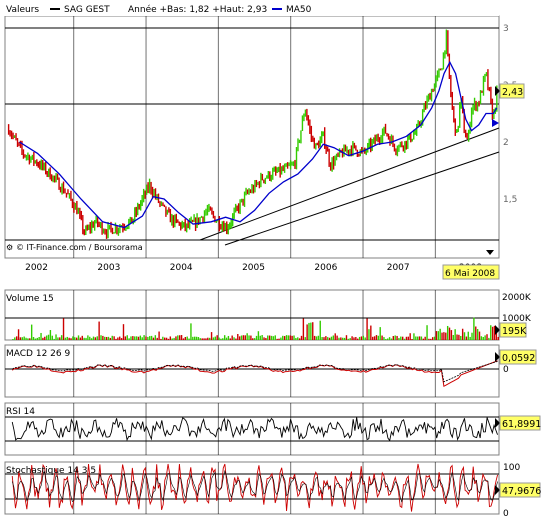 The image size is (546, 523). I want to click on rsi-badge-bg, so click(520, 423).